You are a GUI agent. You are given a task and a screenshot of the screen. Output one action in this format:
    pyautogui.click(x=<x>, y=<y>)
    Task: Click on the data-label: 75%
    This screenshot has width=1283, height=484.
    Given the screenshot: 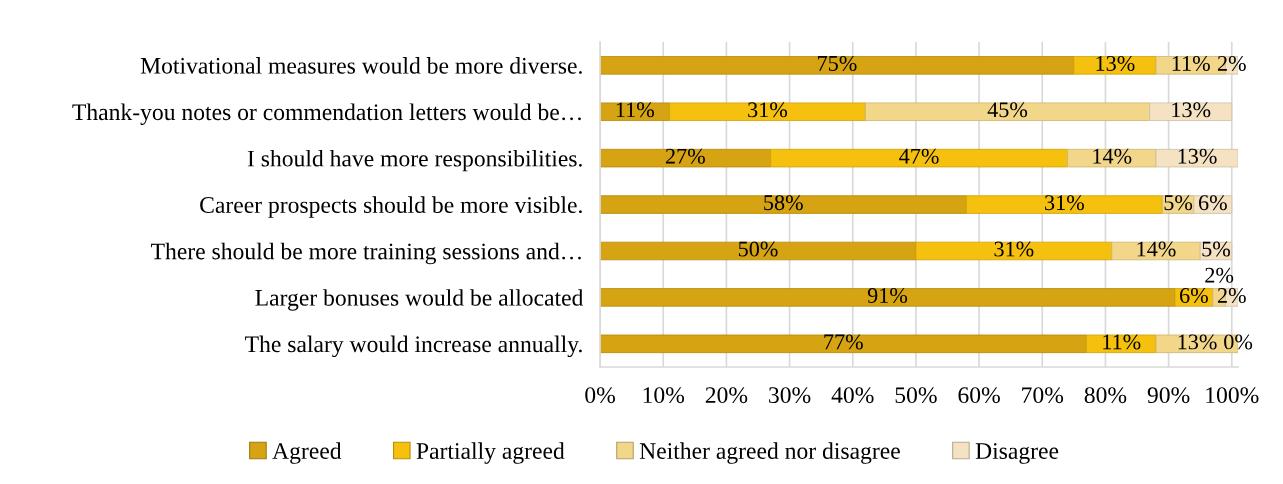 What is the action you would take?
    pyautogui.click(x=837, y=63)
    